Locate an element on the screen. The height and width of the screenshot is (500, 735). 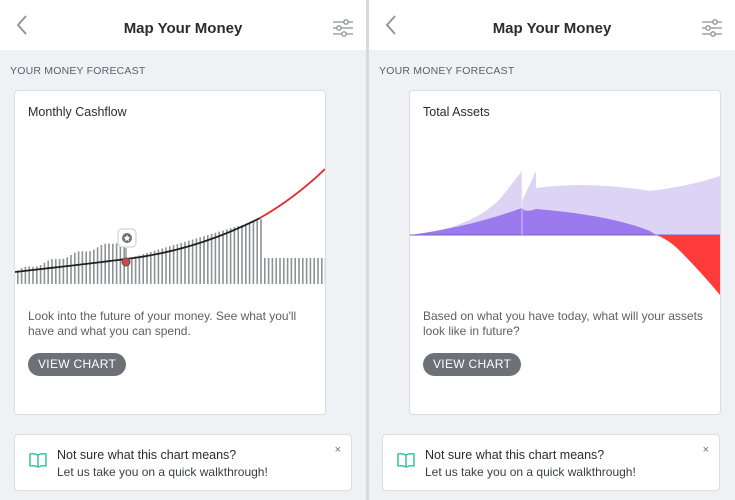
negative-area is located at coordinates (688, 265).